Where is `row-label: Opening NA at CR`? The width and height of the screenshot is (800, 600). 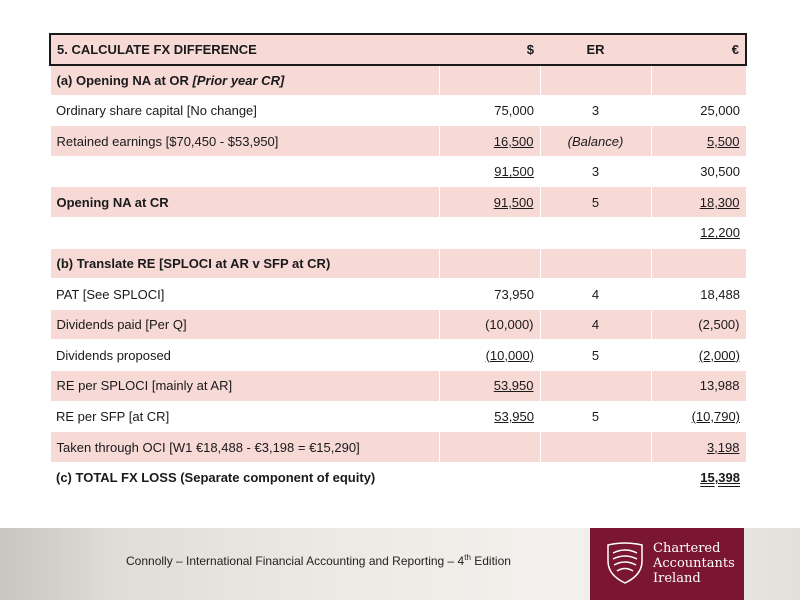 row-label: Opening NA at CR is located at coordinates (244, 202).